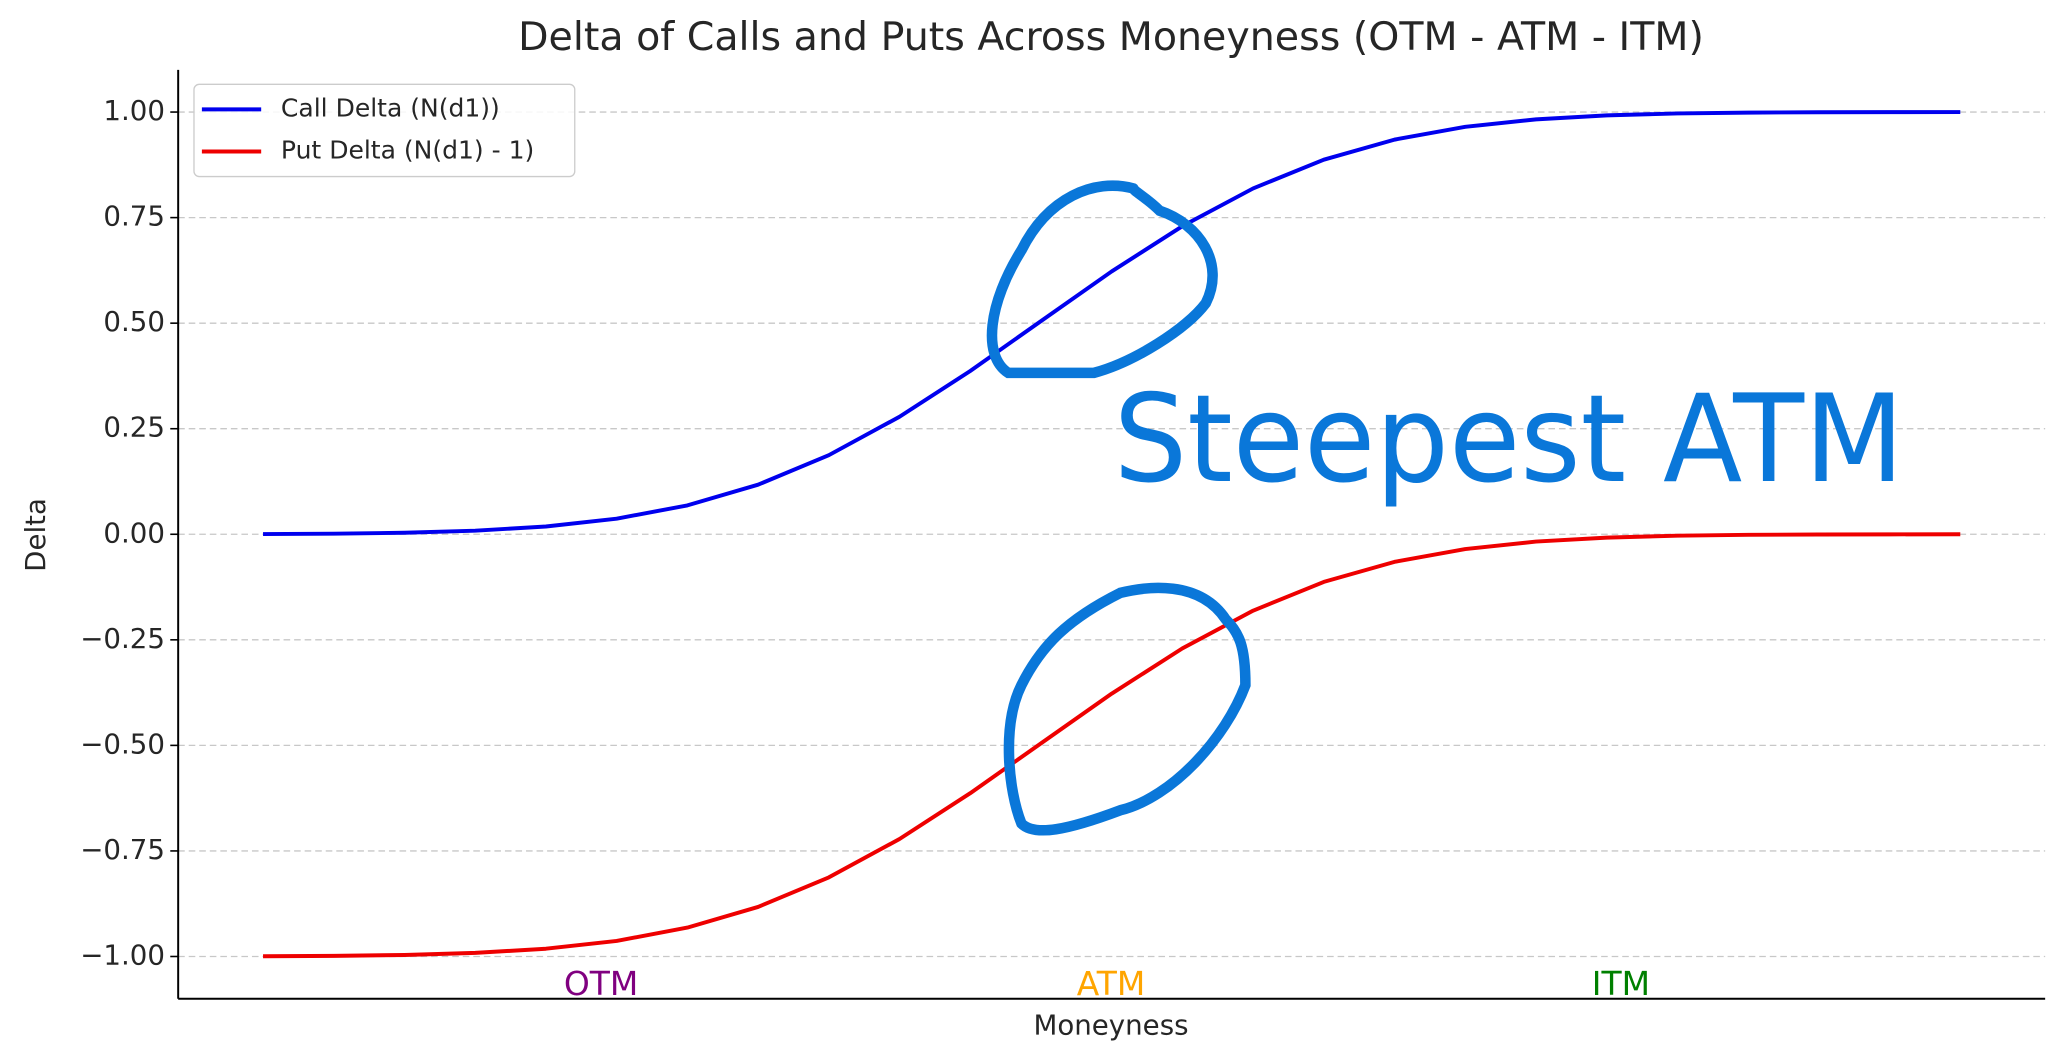 This screenshot has height=1058, width=2056. What do you see at coordinates (134, 532) in the screenshot?
I see `y-tick-label: 0.00` at bounding box center [134, 532].